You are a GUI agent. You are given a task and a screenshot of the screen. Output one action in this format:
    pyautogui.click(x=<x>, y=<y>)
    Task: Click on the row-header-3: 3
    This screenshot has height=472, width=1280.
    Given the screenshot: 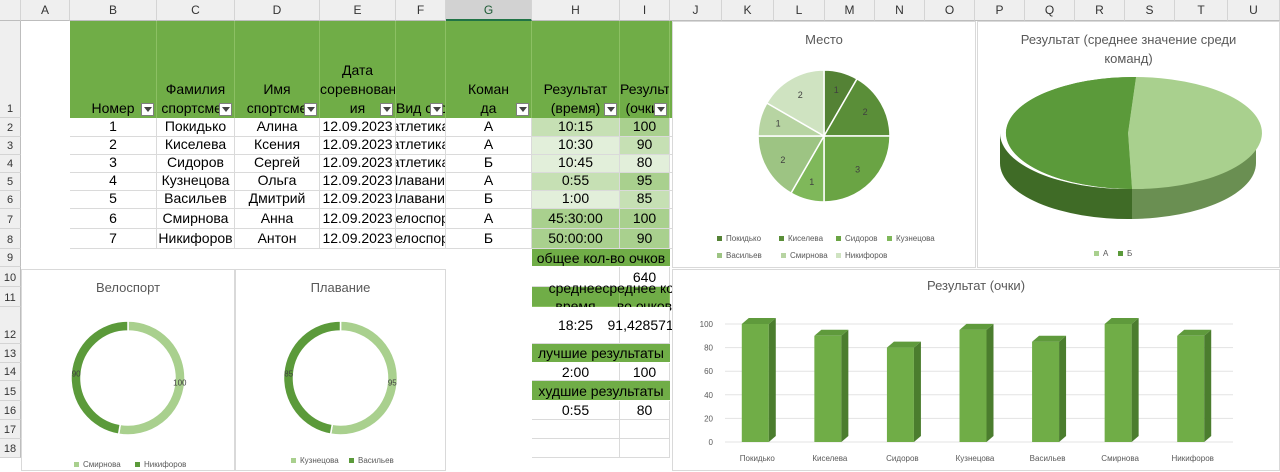 What is the action you would take?
    pyautogui.click(x=10, y=146)
    